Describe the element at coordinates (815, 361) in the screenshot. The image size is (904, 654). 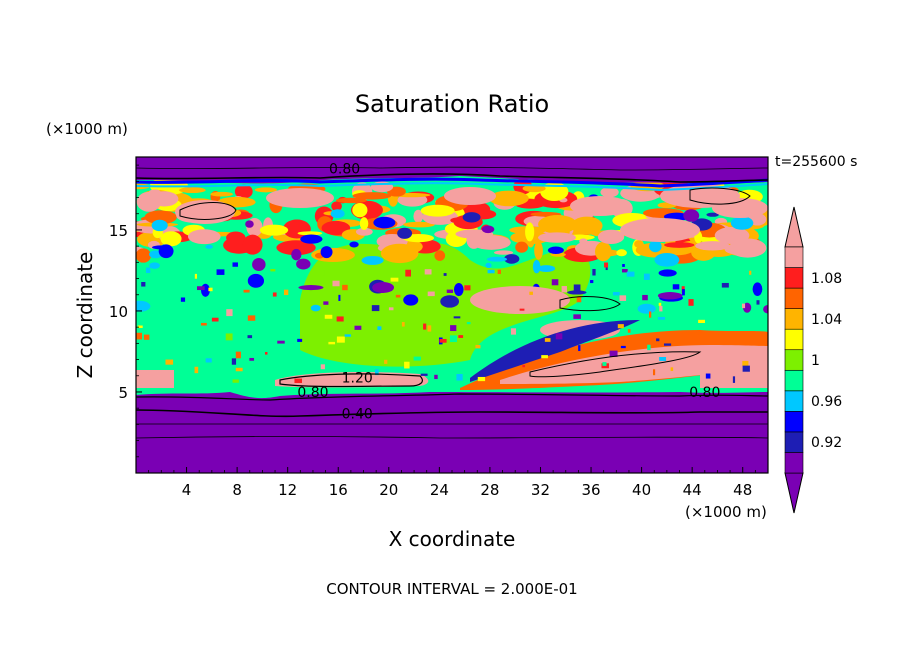
I see `colorbar-tick-label: 1` at that location.